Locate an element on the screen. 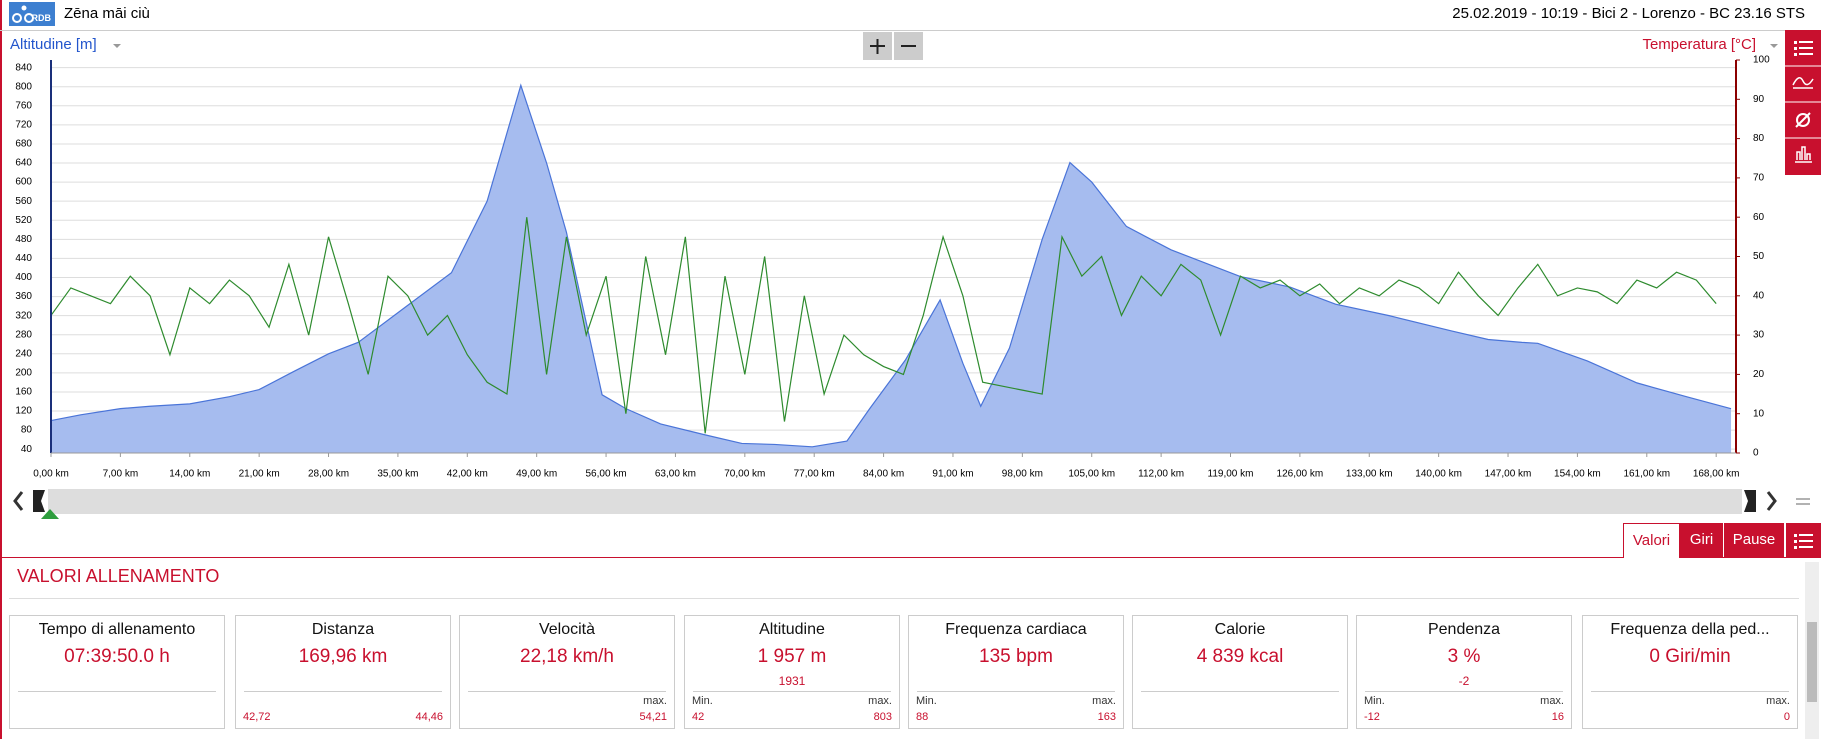  max-value: 44,46 is located at coordinates (429, 717).